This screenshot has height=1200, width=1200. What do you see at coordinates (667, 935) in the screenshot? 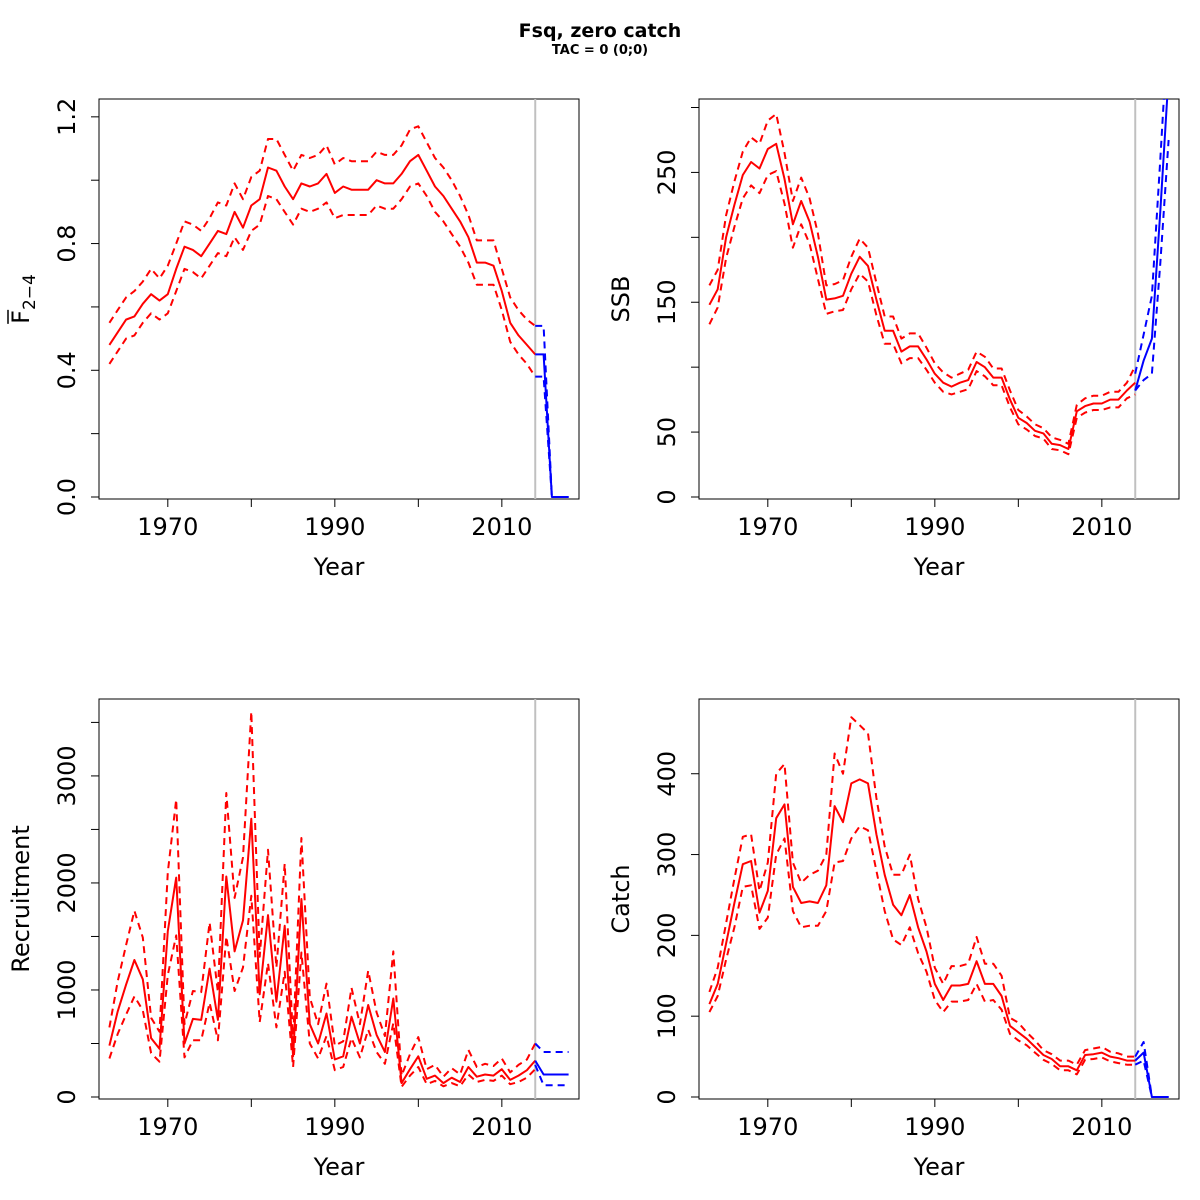
I see `y-tick-label: 200` at bounding box center [667, 935].